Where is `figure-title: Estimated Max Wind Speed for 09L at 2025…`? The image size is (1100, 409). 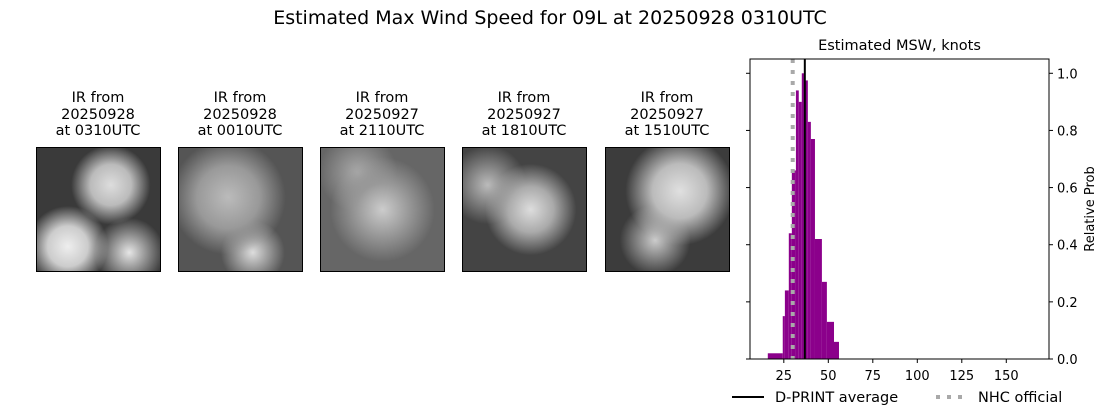 figure-title: Estimated Max Wind Speed for 09L at 2025… is located at coordinates (550, 18).